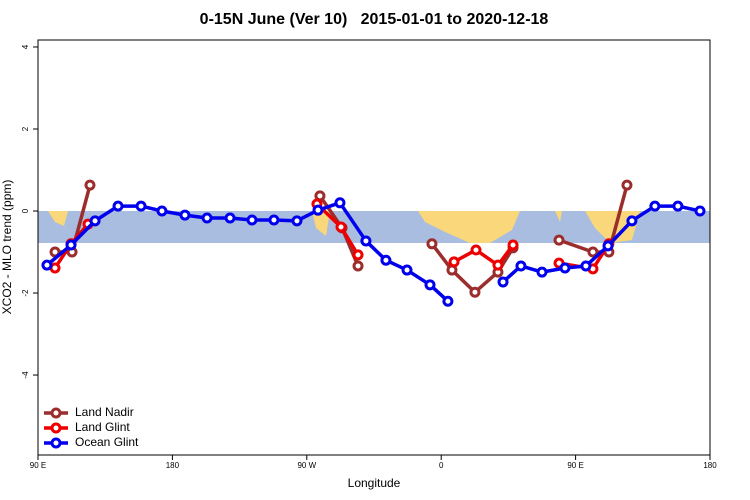 Image resolution: width=750 pixels, height=500 pixels. Describe the element at coordinates (104, 412) in the screenshot. I see `legend-label: Land Nadir` at that location.